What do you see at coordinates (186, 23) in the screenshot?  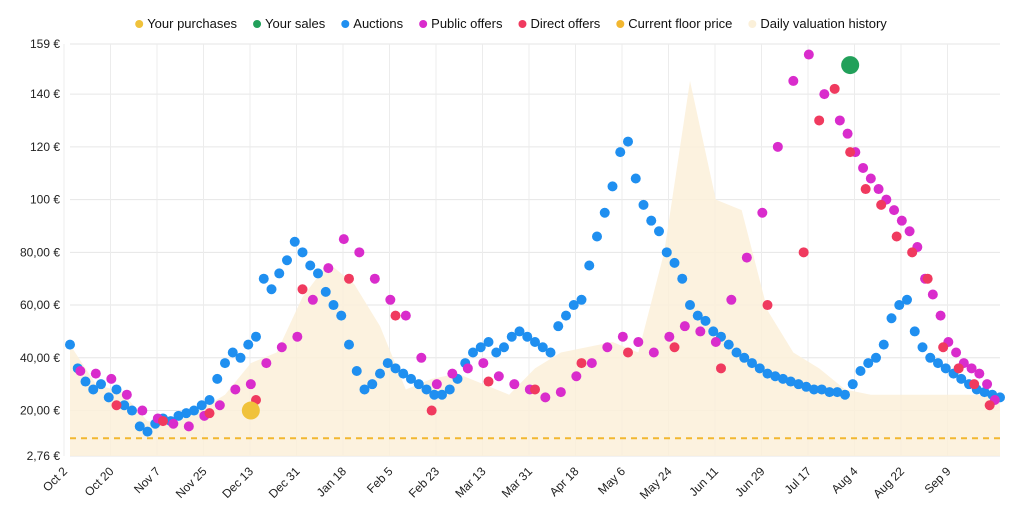 I see `legend-item: Your purchases` at bounding box center [186, 23].